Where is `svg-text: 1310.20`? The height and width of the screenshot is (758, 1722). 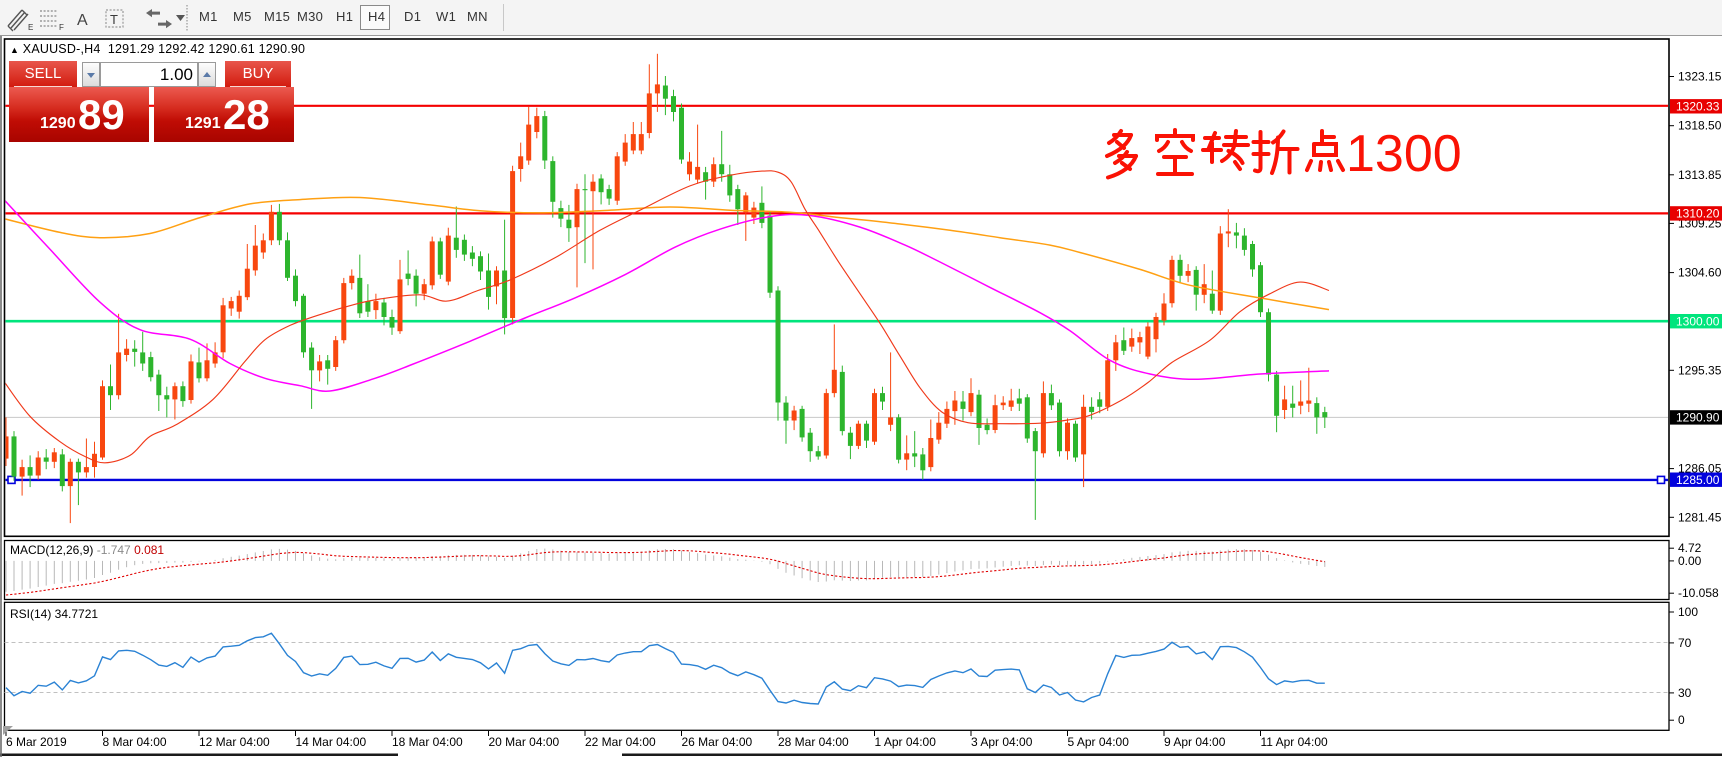 svg-text: 1310.20 is located at coordinates (1698, 214).